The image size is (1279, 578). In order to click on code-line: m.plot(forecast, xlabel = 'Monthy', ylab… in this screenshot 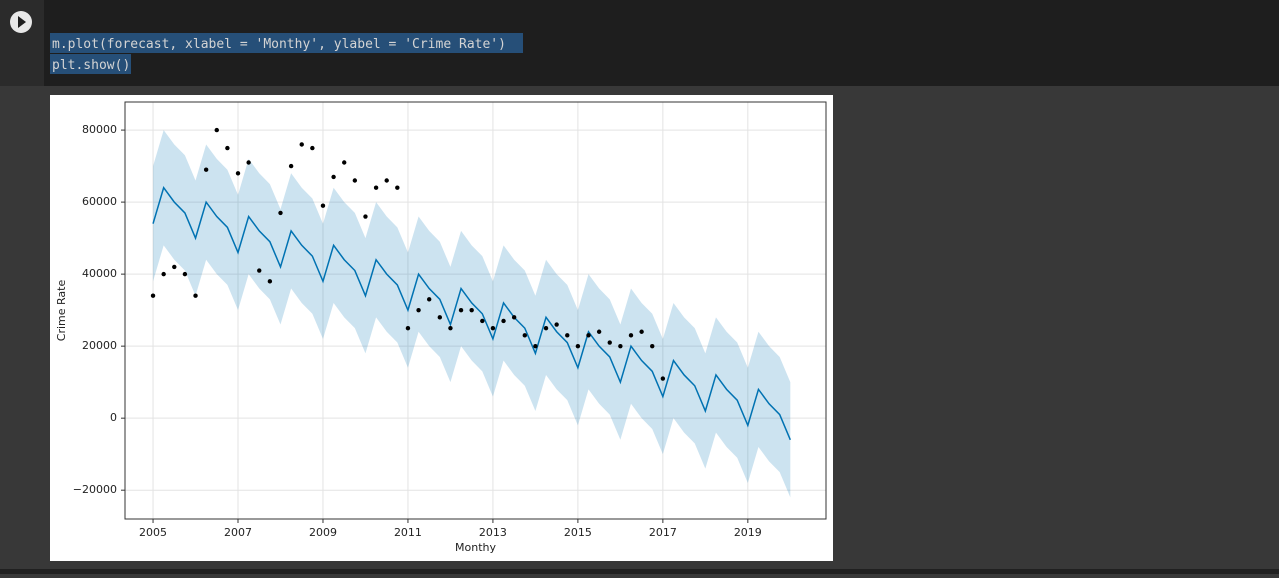, I will do `click(279, 44)`.